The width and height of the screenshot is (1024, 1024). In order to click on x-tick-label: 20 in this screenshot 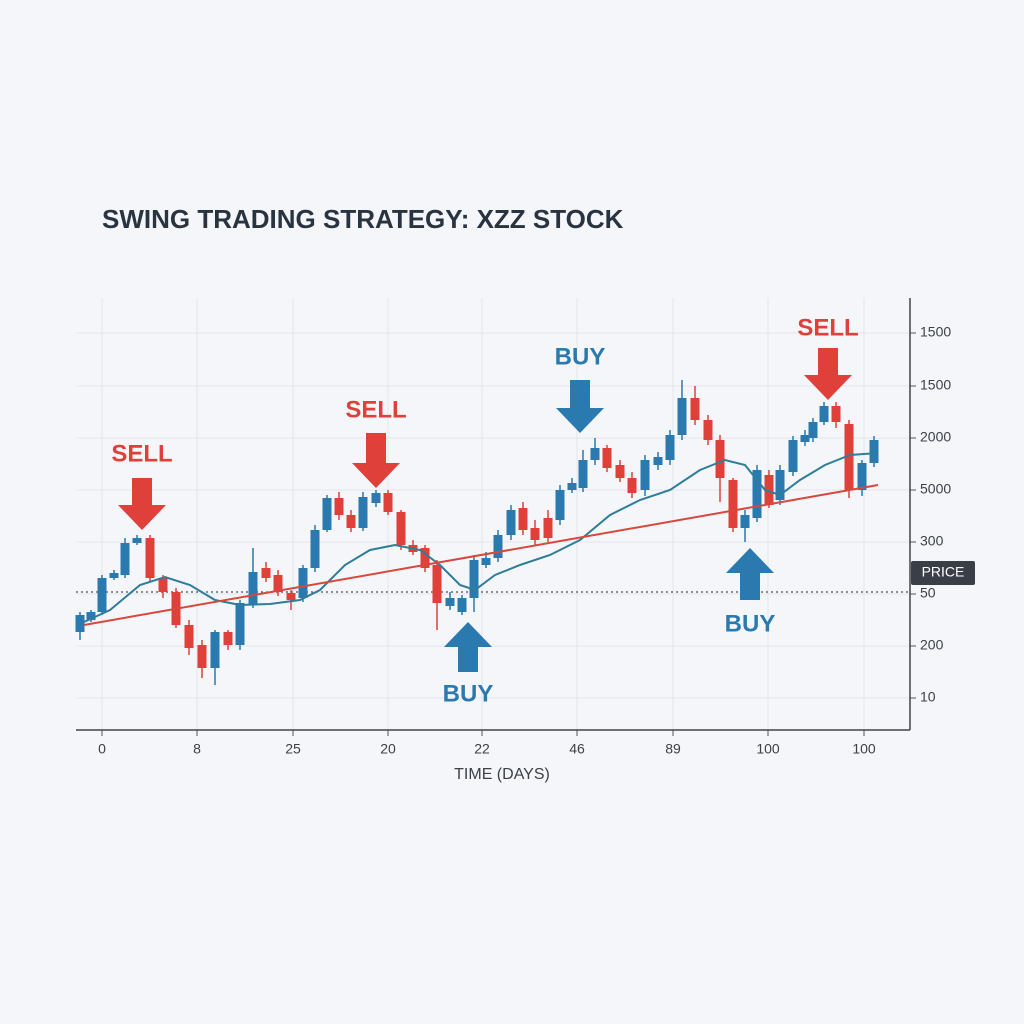, I will do `click(388, 749)`.